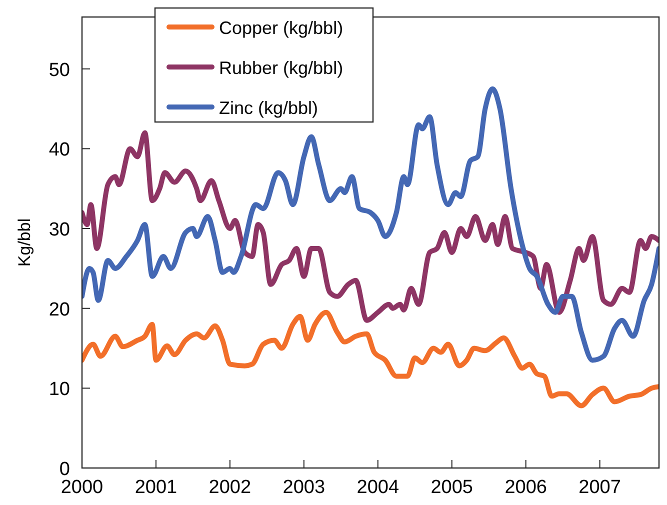  I want to click on y-tick-label: 50, so click(59, 70).